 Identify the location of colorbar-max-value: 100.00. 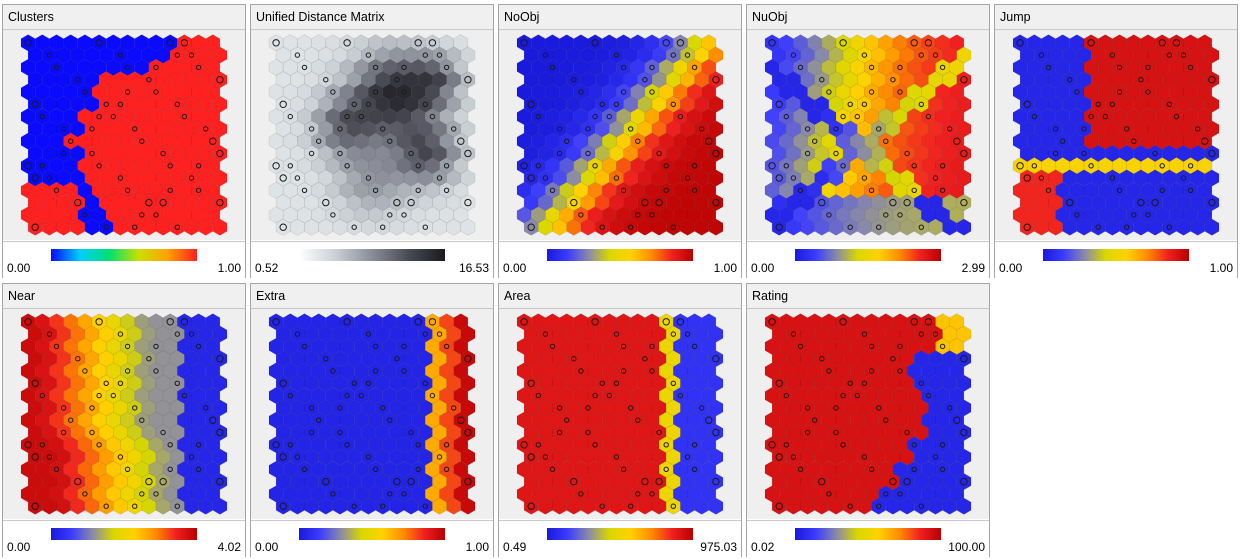
(966, 547).